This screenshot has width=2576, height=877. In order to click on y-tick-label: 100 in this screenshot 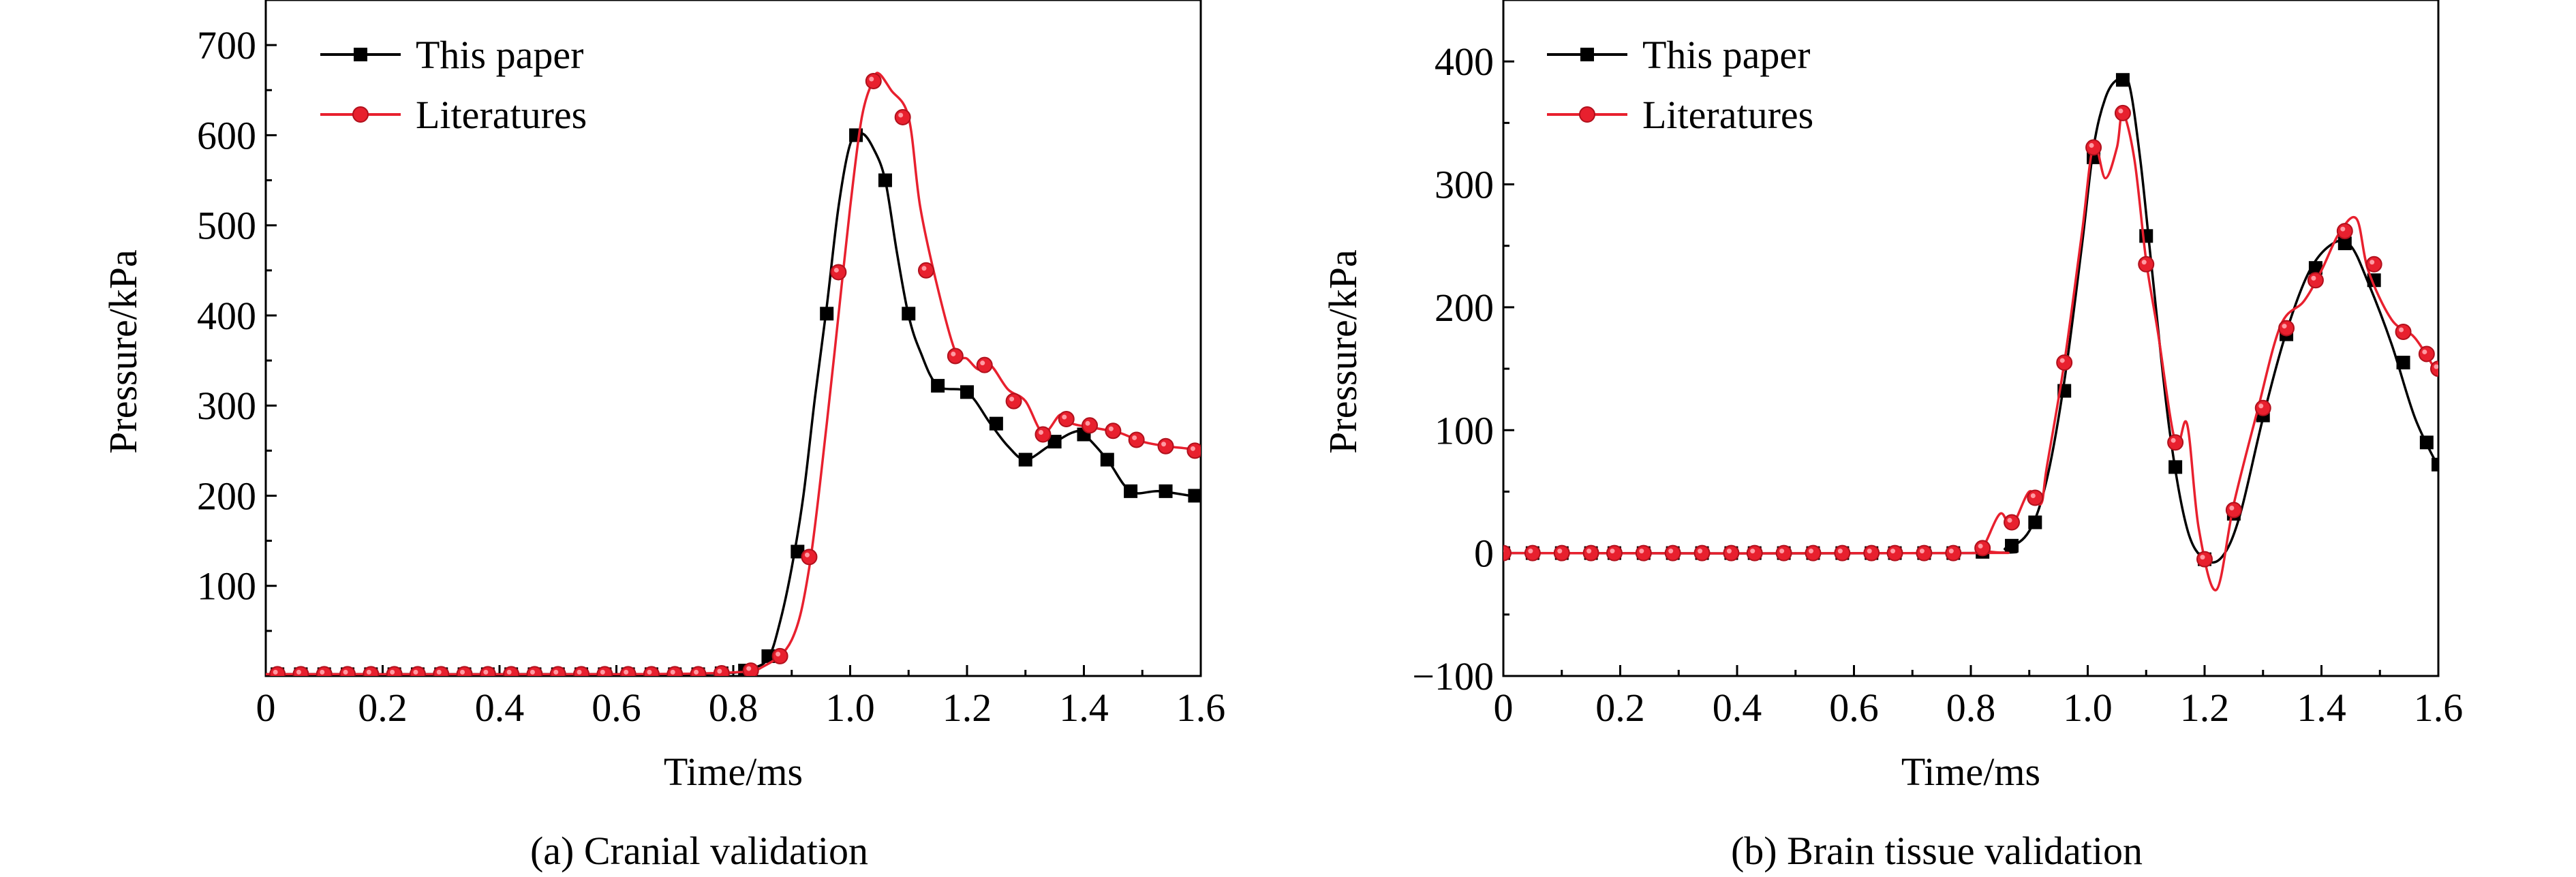, I will do `click(226, 586)`.